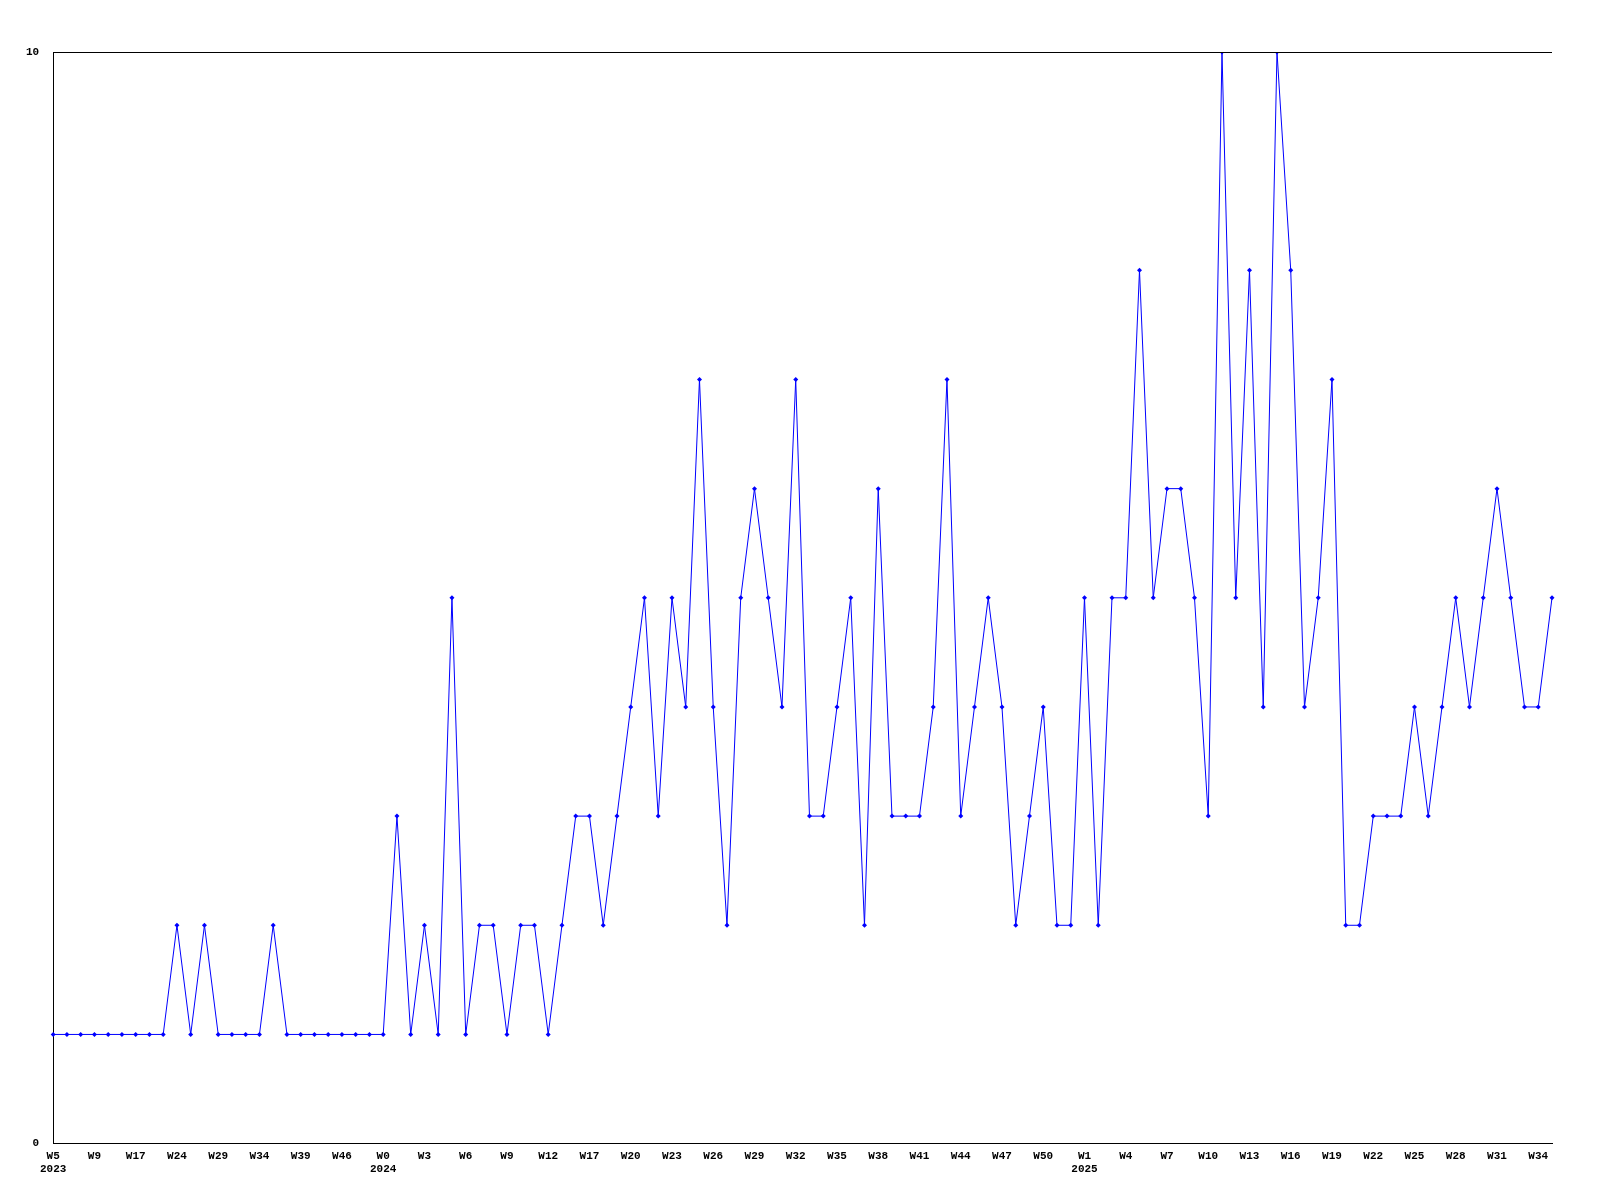  Describe the element at coordinates (630, 1155) in the screenshot. I see `x-tick-label: W20` at that location.